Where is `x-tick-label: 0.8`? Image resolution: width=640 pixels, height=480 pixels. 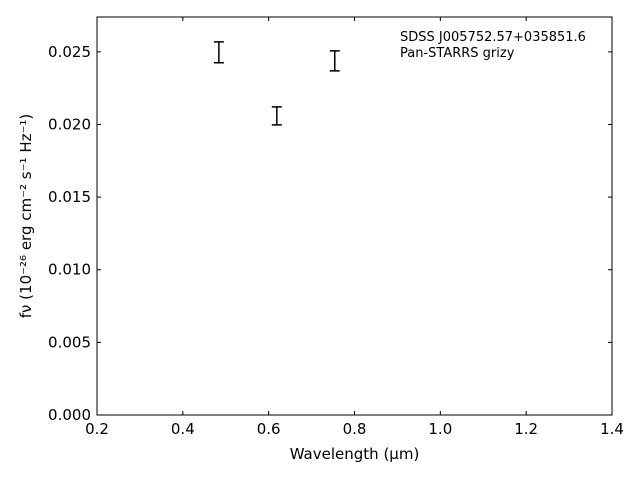 x-tick-label: 0.8 is located at coordinates (355, 429).